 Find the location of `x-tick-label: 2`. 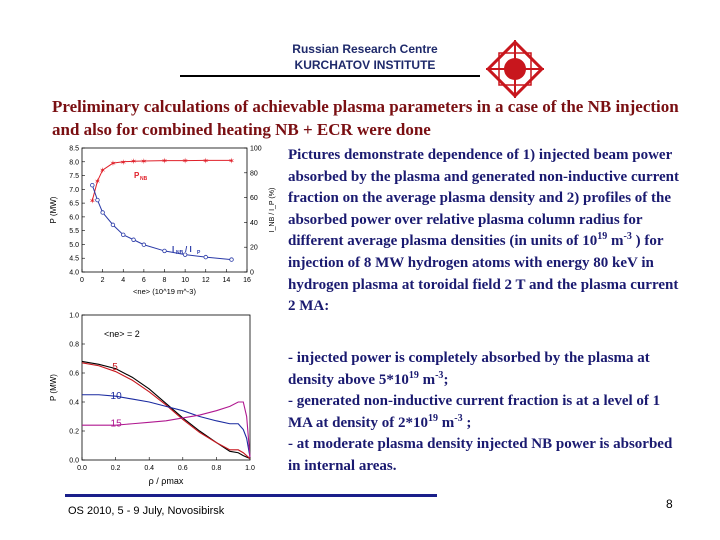

x-tick-label: 2 is located at coordinates (103, 280).